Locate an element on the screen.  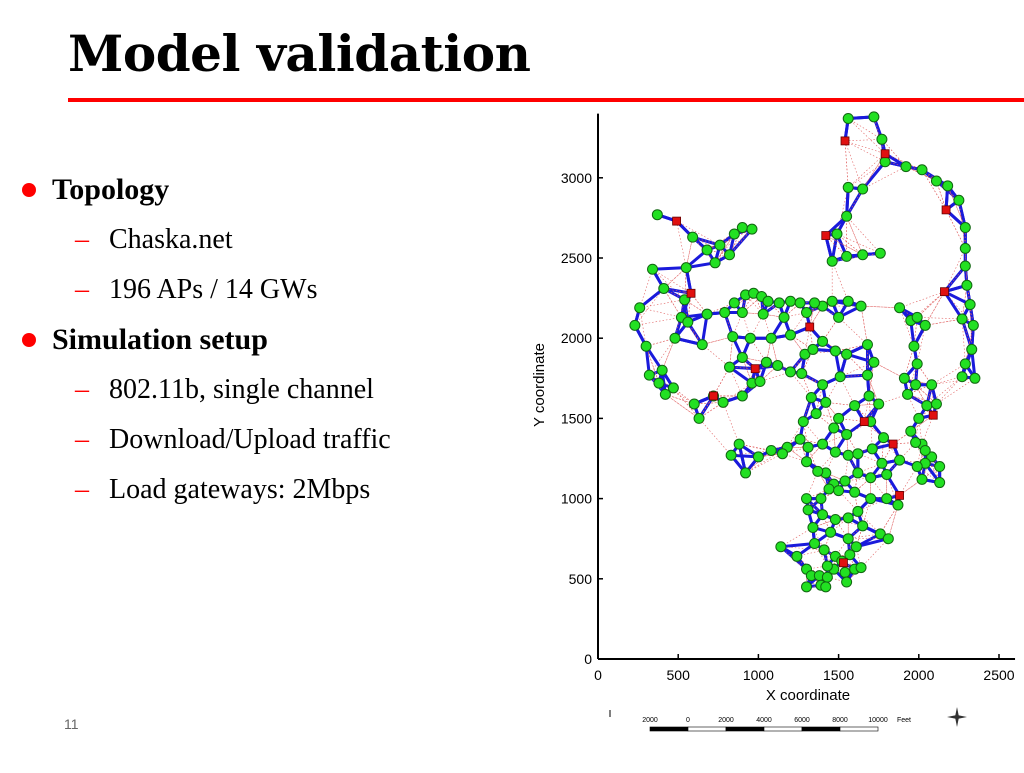
scale-label: 6000 is located at coordinates (802, 720).